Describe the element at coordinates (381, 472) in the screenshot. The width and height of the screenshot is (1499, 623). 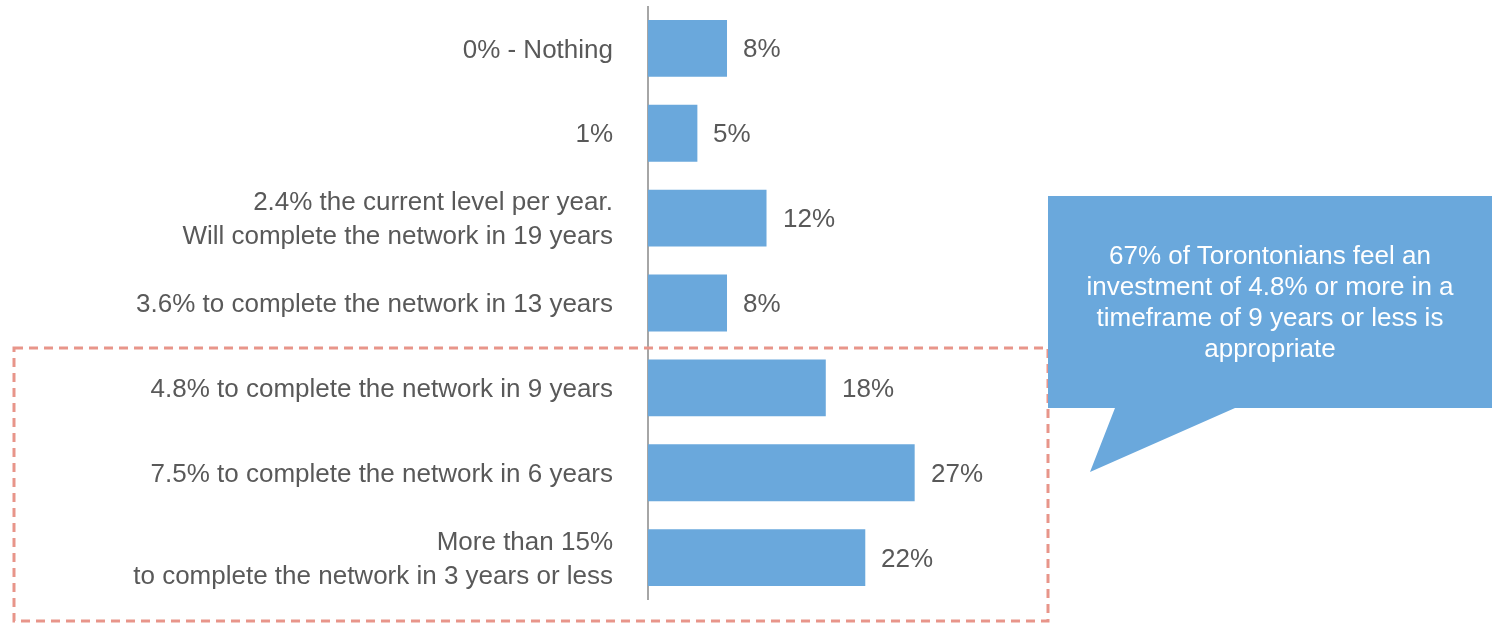
I see `y-tick-label: 7.5% to complete the network in 6 years` at that location.